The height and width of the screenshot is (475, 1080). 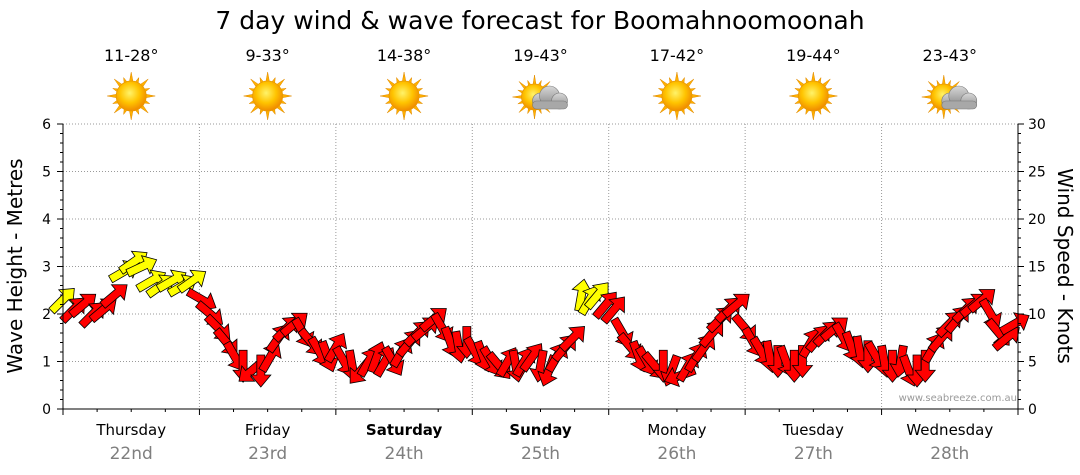 I want to click on right-tick-label: 30, so click(x=1037, y=125).